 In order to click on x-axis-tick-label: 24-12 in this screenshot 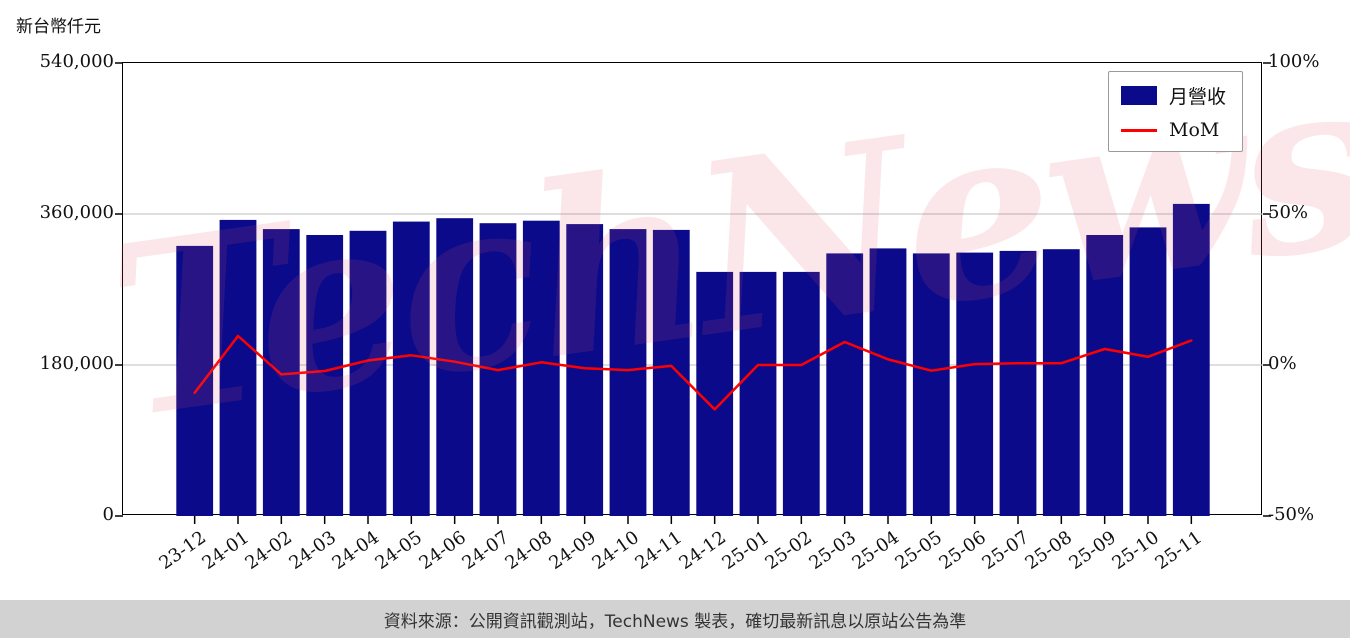, I will do `click(702, 550)`.